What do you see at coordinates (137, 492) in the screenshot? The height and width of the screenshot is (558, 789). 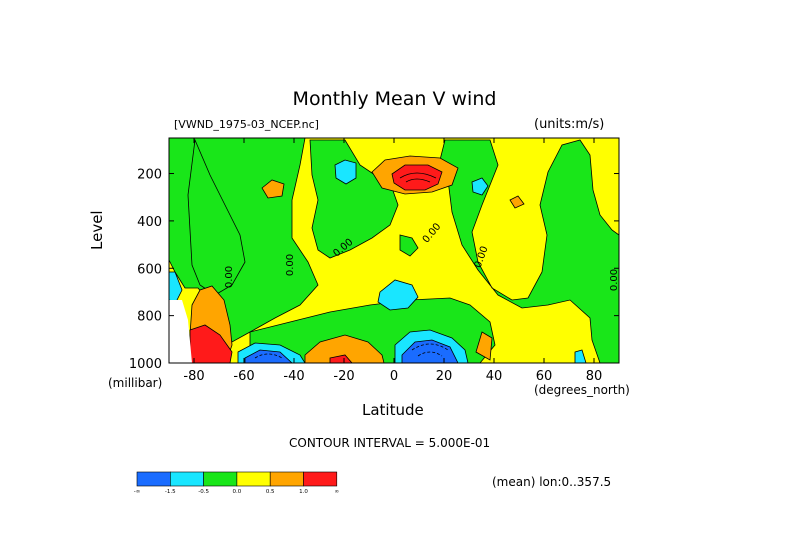 I see `colorbar-label: -∞` at bounding box center [137, 492].